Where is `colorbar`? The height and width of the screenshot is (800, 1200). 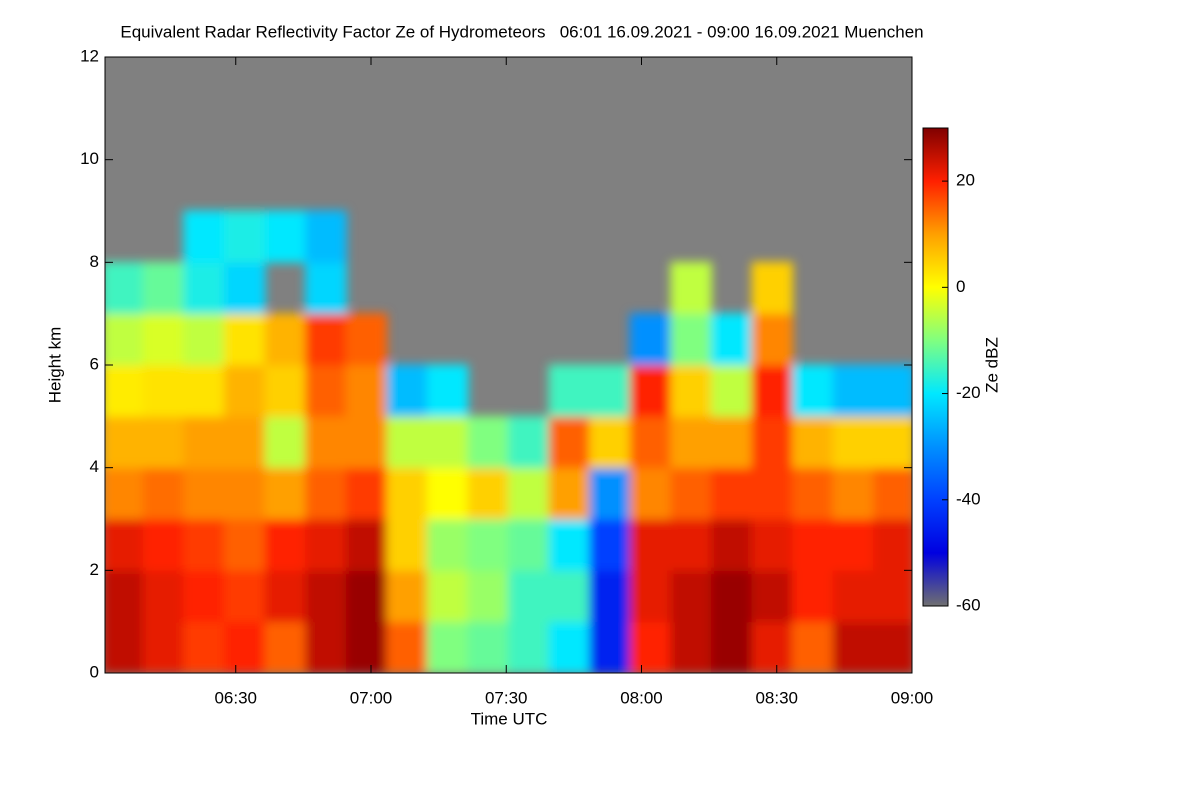 colorbar is located at coordinates (935, 367).